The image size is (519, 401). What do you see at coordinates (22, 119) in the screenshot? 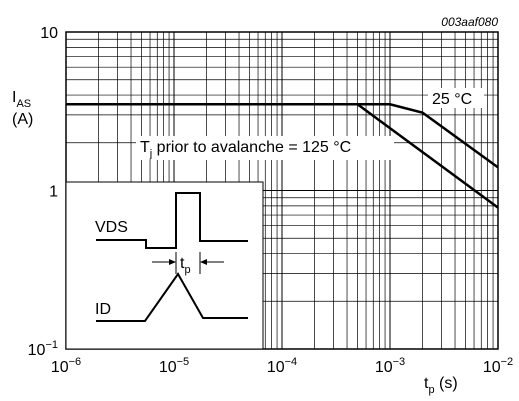
I see `y-axis-unit: (A)` at bounding box center [22, 119].